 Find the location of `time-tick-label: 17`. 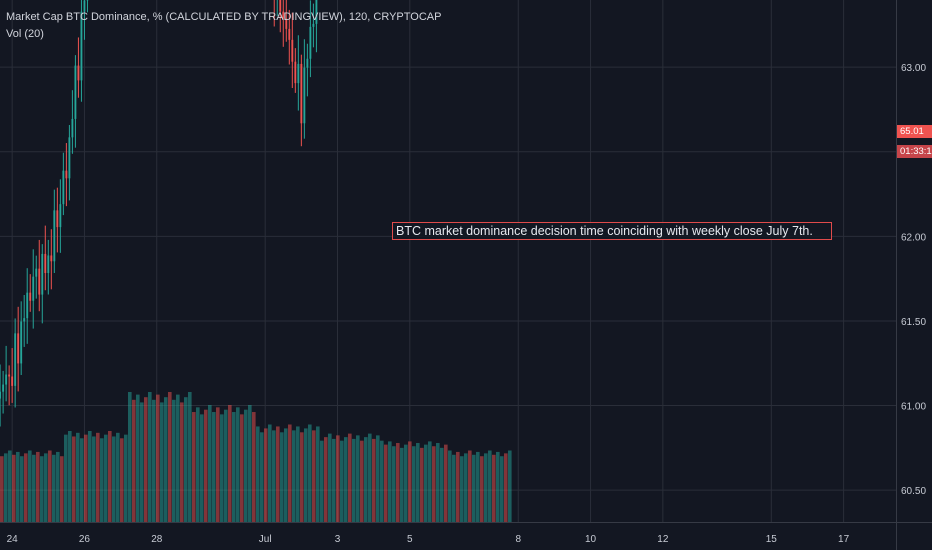

time-tick-label: 17 is located at coordinates (844, 539).